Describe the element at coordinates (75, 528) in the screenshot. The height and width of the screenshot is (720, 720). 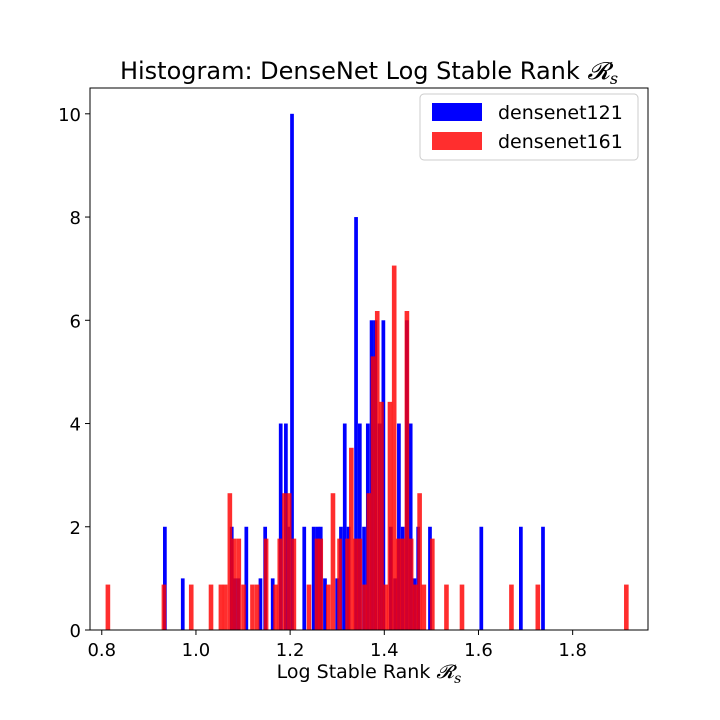
I see `y-tick-label: 2` at that location.